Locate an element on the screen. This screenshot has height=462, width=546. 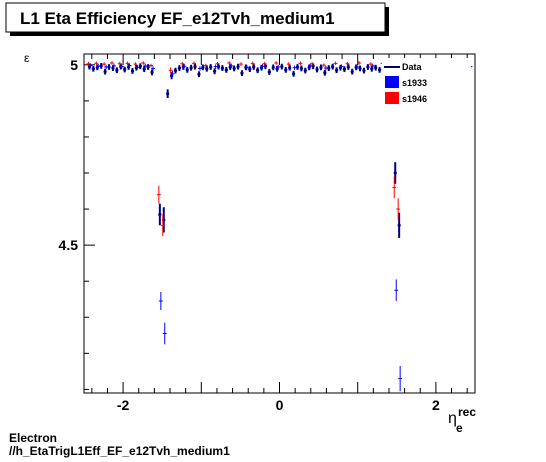
x-tick-label: 2 is located at coordinates (436, 405).